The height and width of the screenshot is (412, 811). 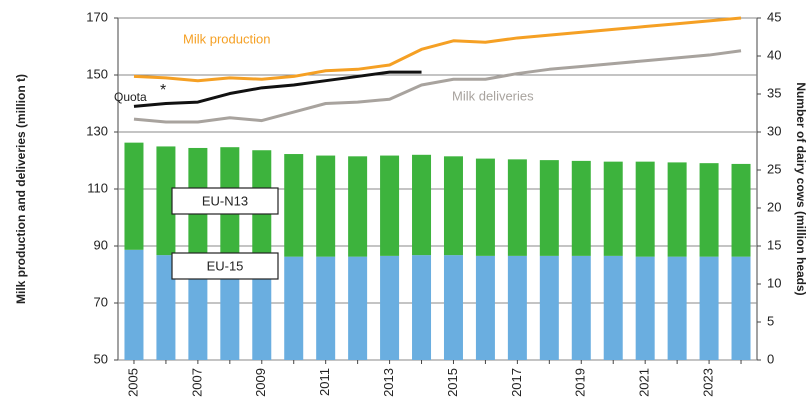 I want to click on legend-label: EU-N13, so click(x=225, y=200).